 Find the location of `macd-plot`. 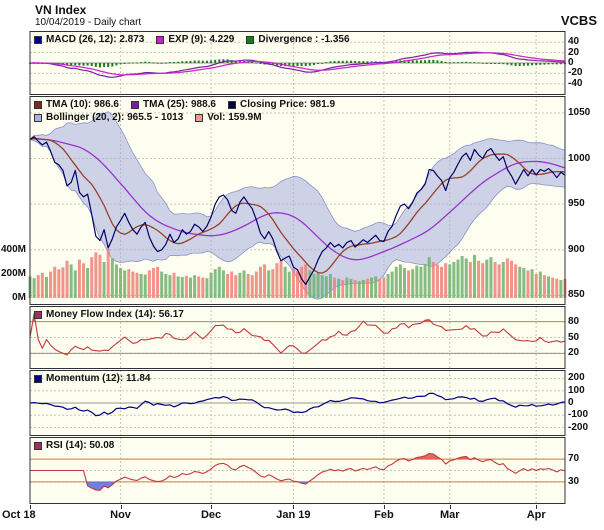

macd-plot is located at coordinates (297, 63).